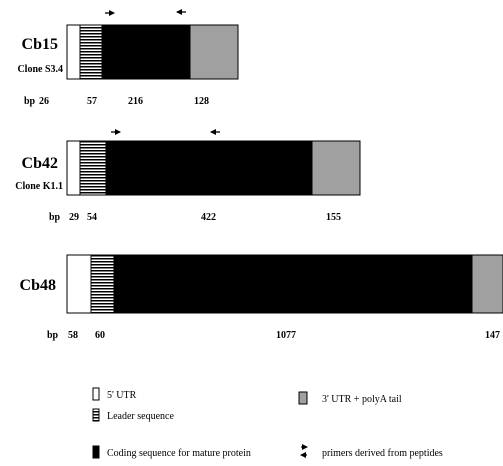 Image resolution: width=503 pixels, height=466 pixels. I want to click on legend-label-utr3: 3' UTR + polyA tail, so click(362, 399).